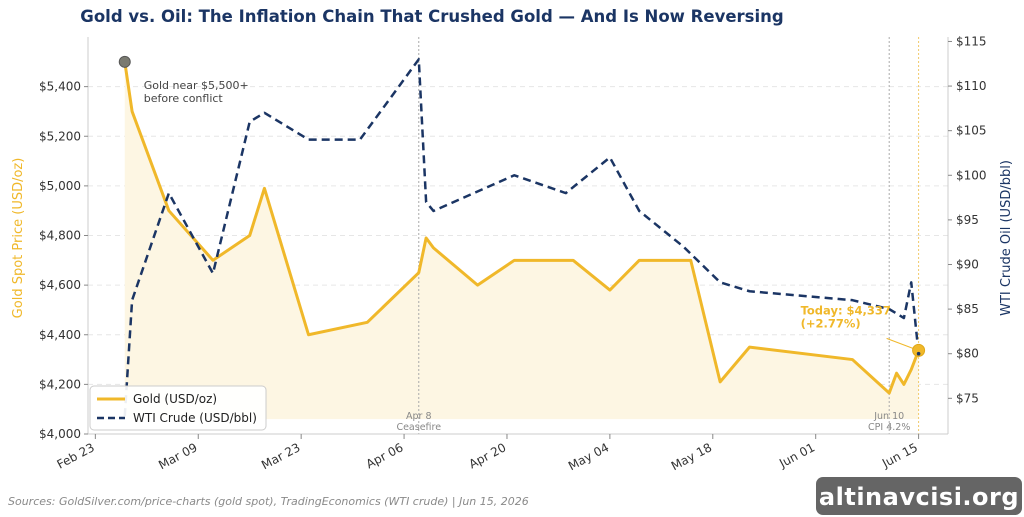 This screenshot has width=1024, height=517. What do you see at coordinates (967, 398) in the screenshot?
I see `y-right-tick-label: $75` at bounding box center [967, 398].